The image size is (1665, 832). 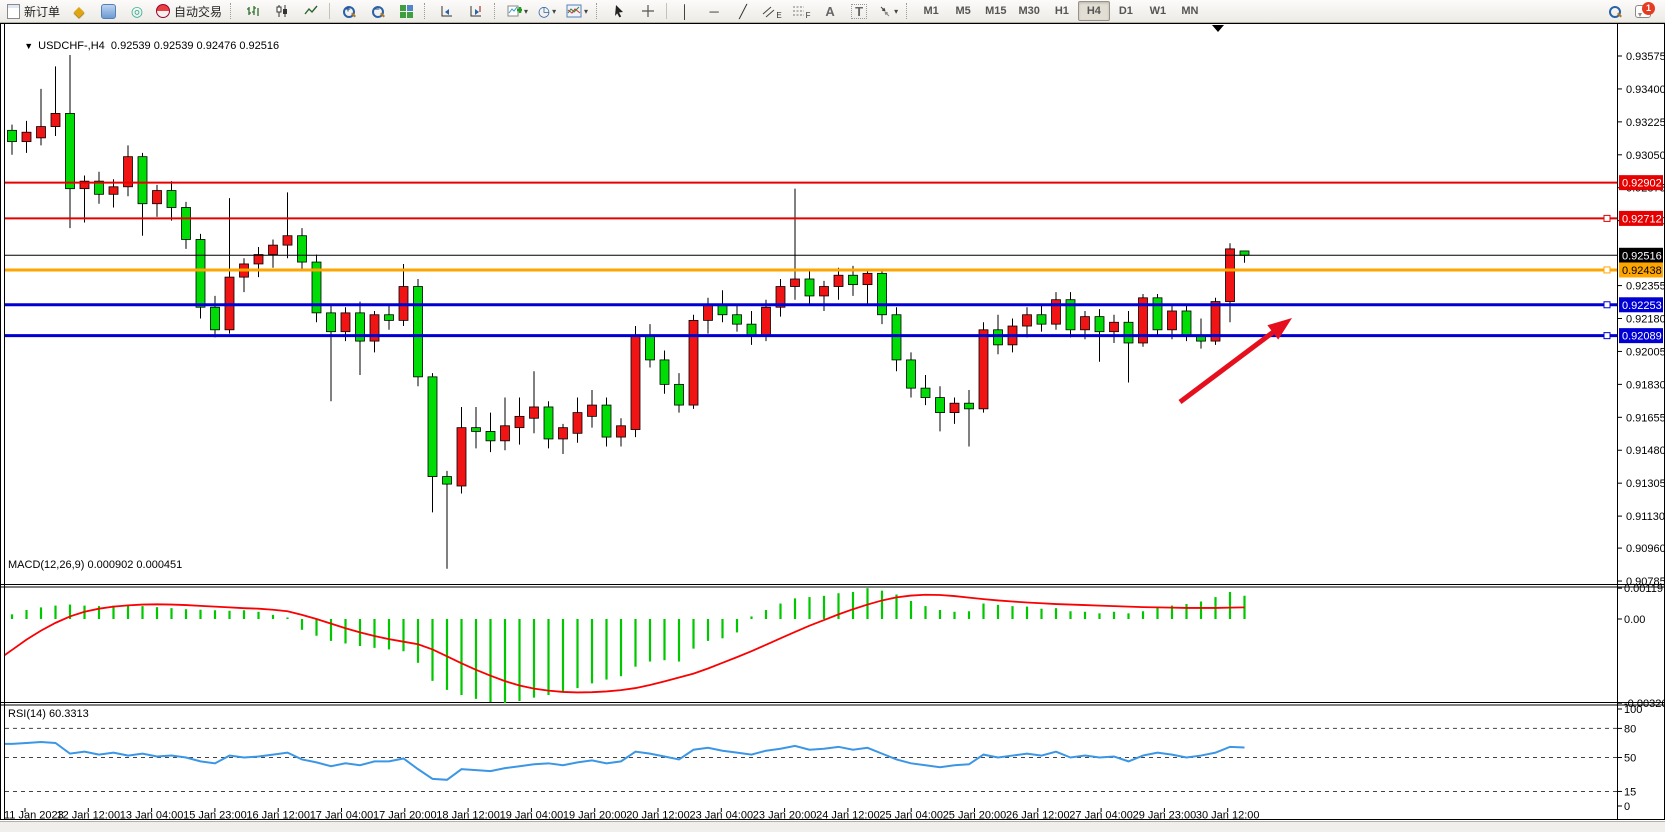 I want to click on candle-chart-button, so click(x=282, y=11).